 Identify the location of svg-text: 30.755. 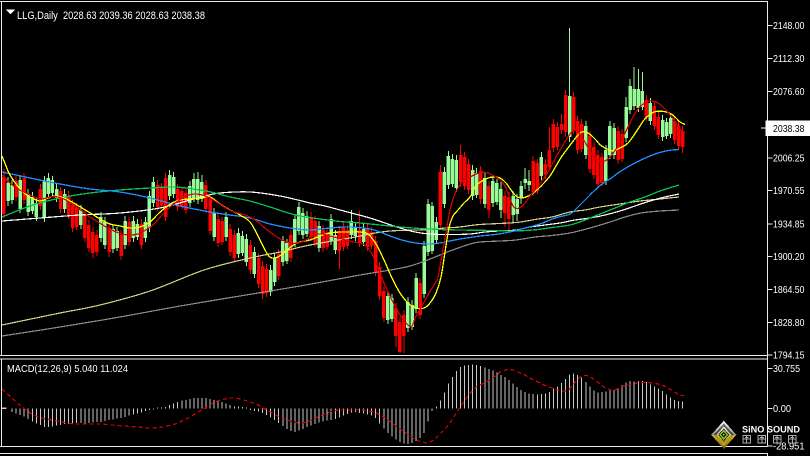
(786, 369).